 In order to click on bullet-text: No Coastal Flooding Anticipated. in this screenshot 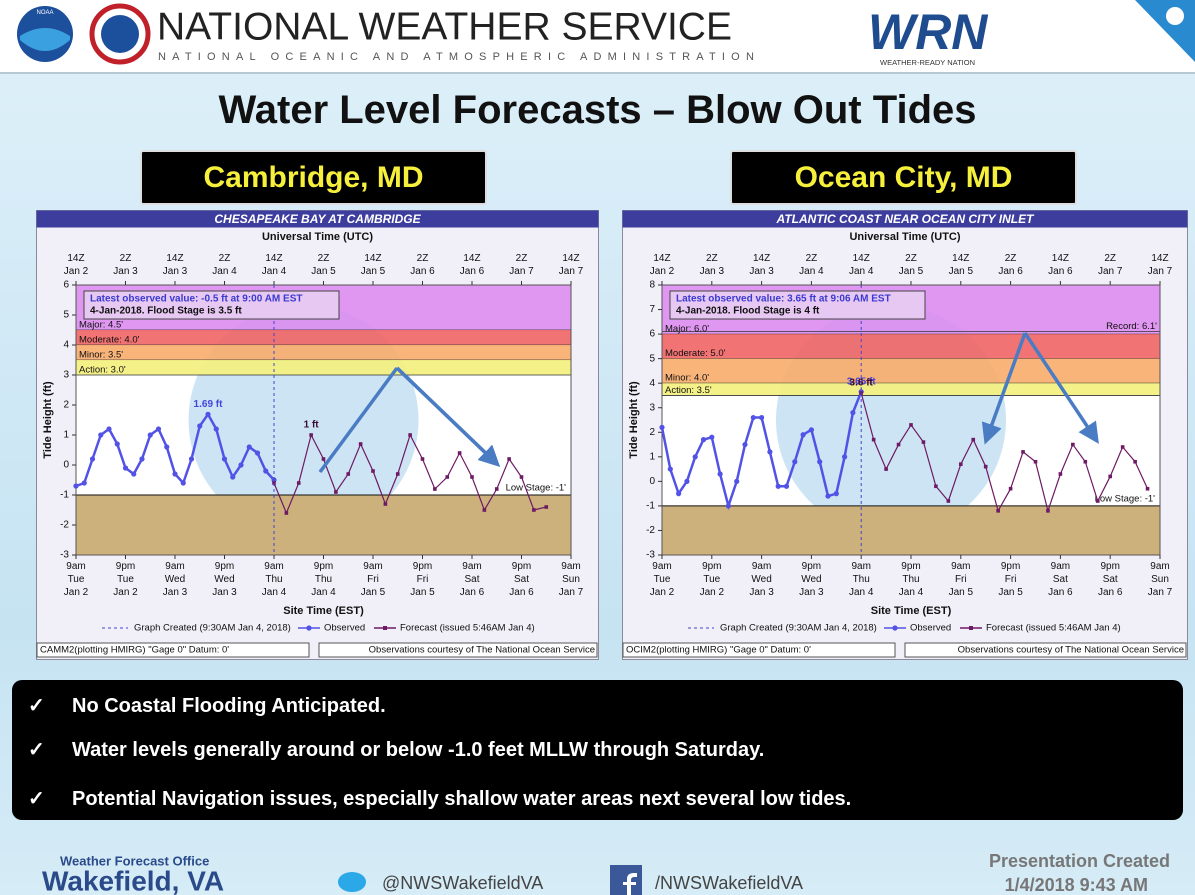, I will do `click(229, 706)`.